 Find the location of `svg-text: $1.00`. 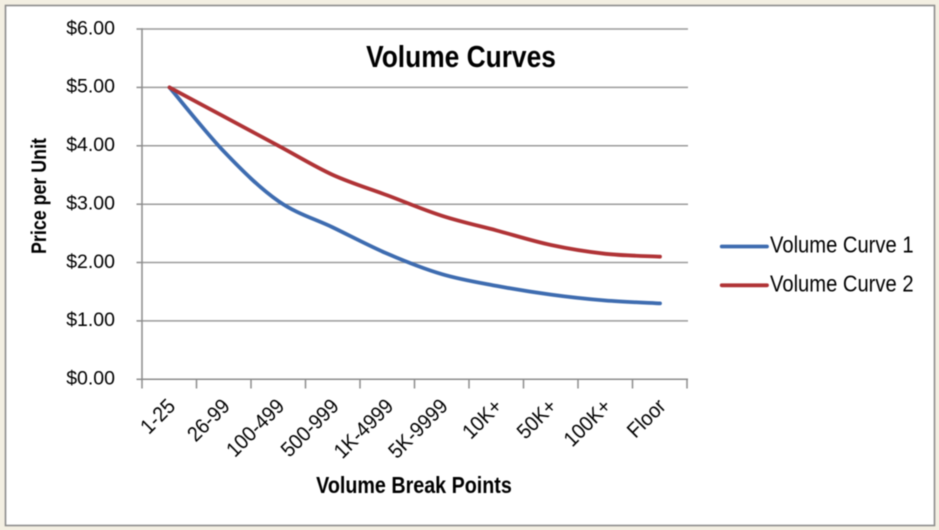

svg-text: $1.00 is located at coordinates (90, 320).